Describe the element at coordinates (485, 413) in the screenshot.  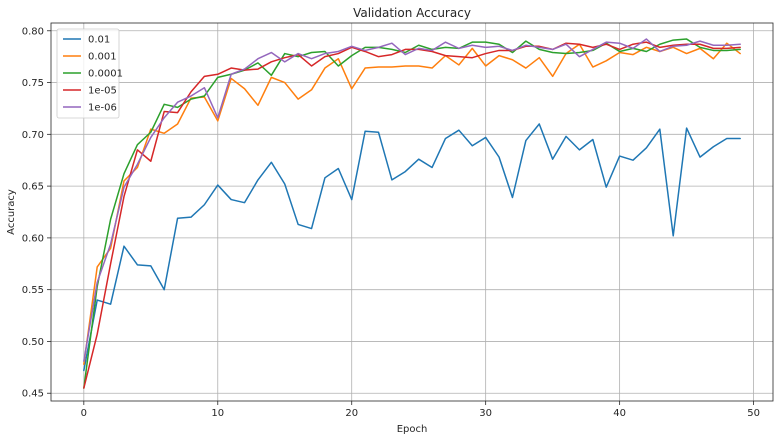
I see `x-tick-label: 30` at that location.